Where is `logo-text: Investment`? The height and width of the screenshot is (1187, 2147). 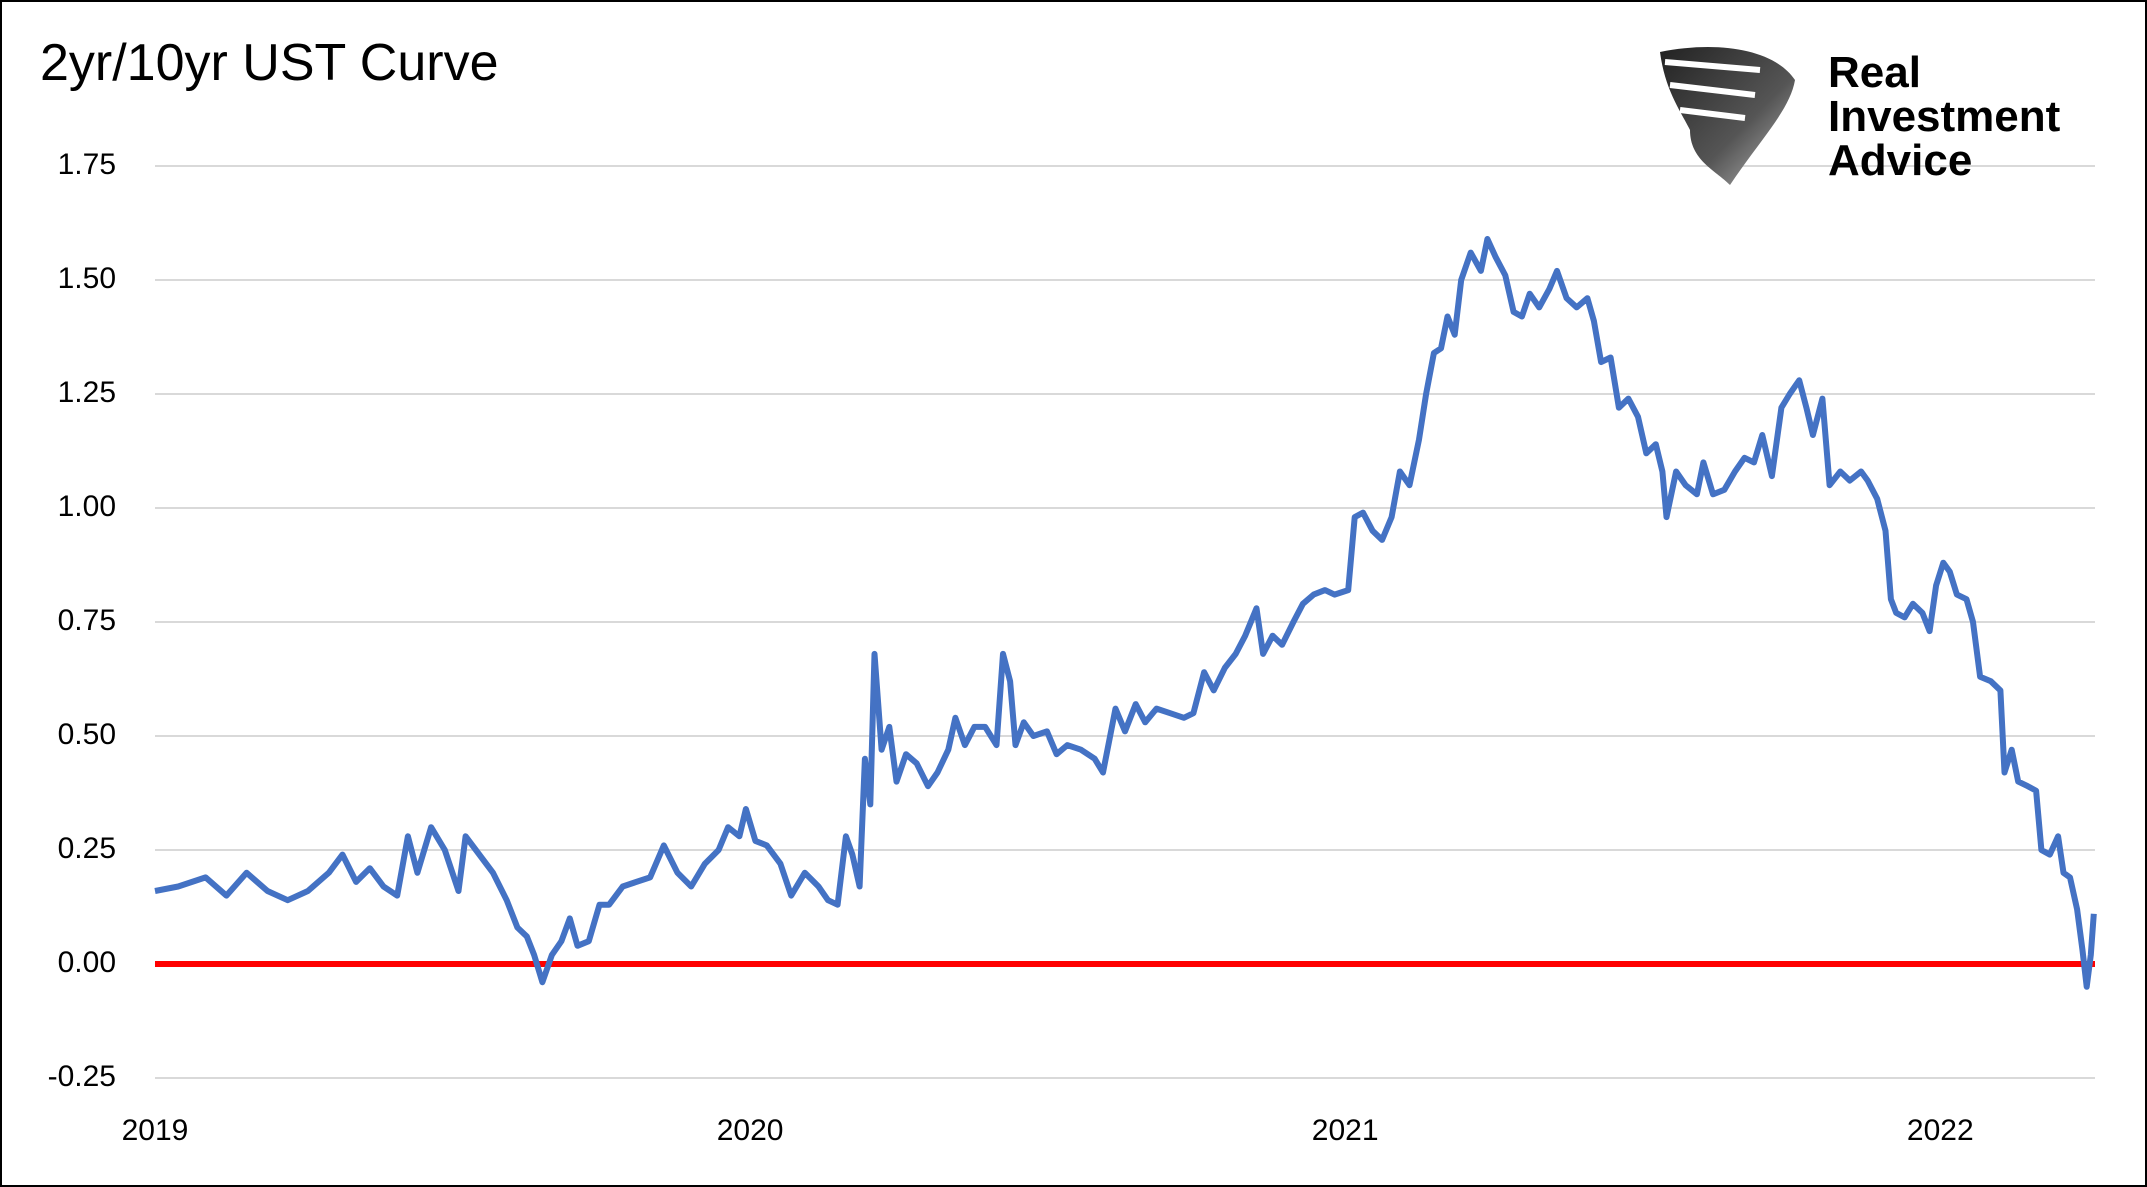
logo-text: Investment is located at coordinates (1944, 116).